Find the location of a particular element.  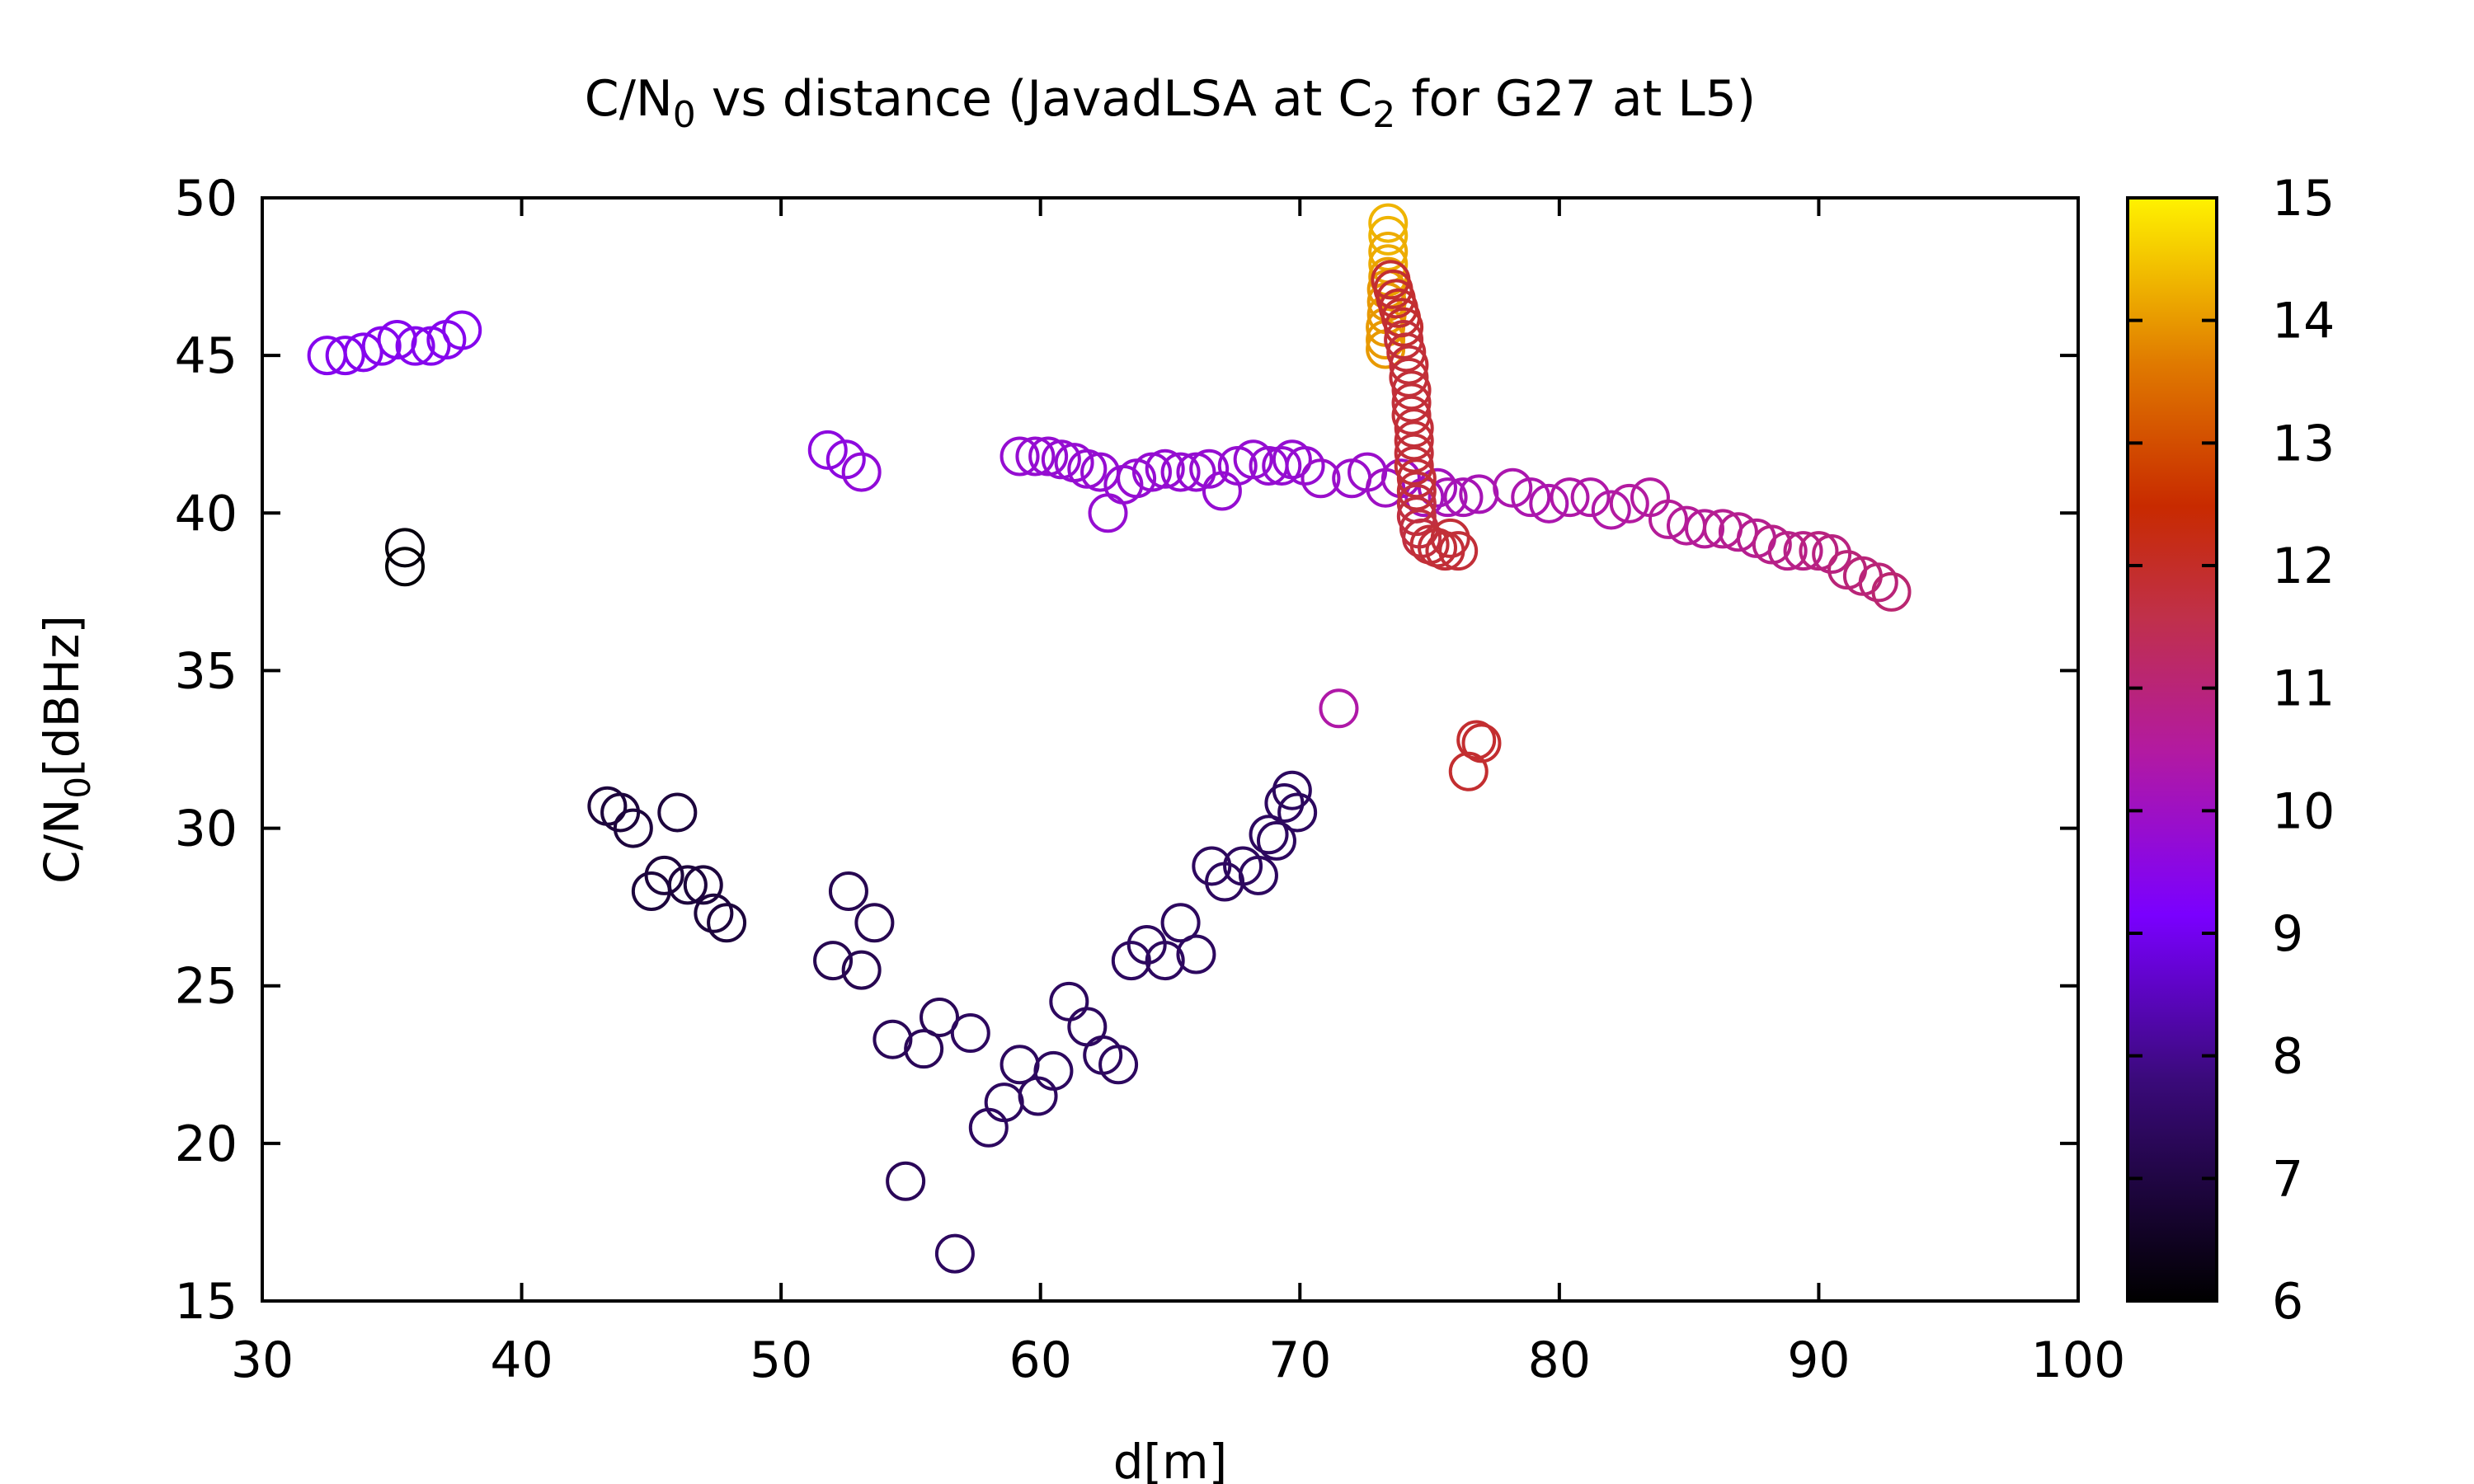

y-axis-label: C/N0[dBHz] is located at coordinates (66, 749).